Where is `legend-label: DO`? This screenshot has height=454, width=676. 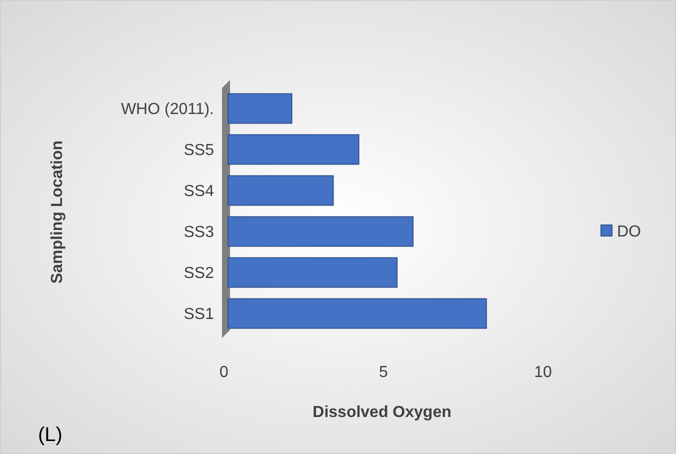
legend-label: DO is located at coordinates (629, 232).